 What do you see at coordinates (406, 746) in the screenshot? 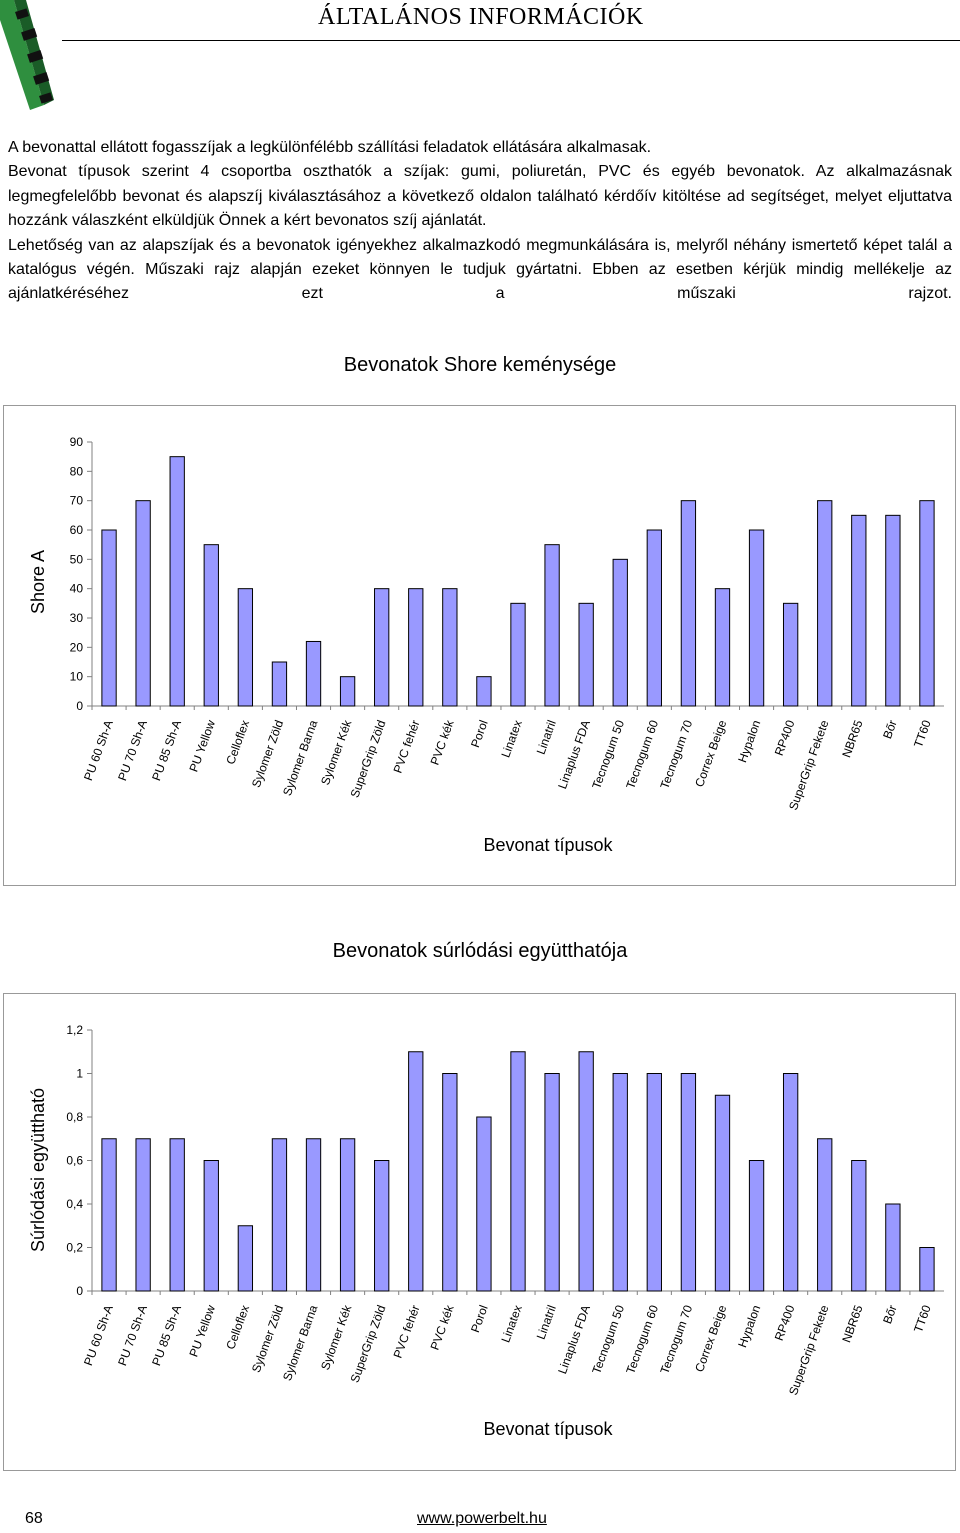
I see `x-tick-label: PVC fehér` at bounding box center [406, 746].